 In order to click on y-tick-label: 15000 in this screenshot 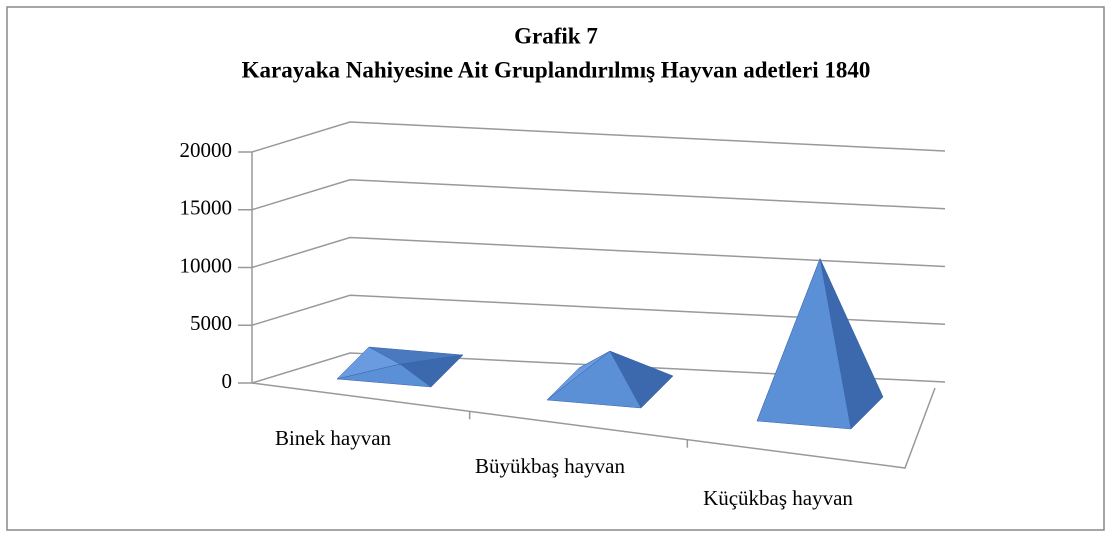, I will do `click(206, 208)`.